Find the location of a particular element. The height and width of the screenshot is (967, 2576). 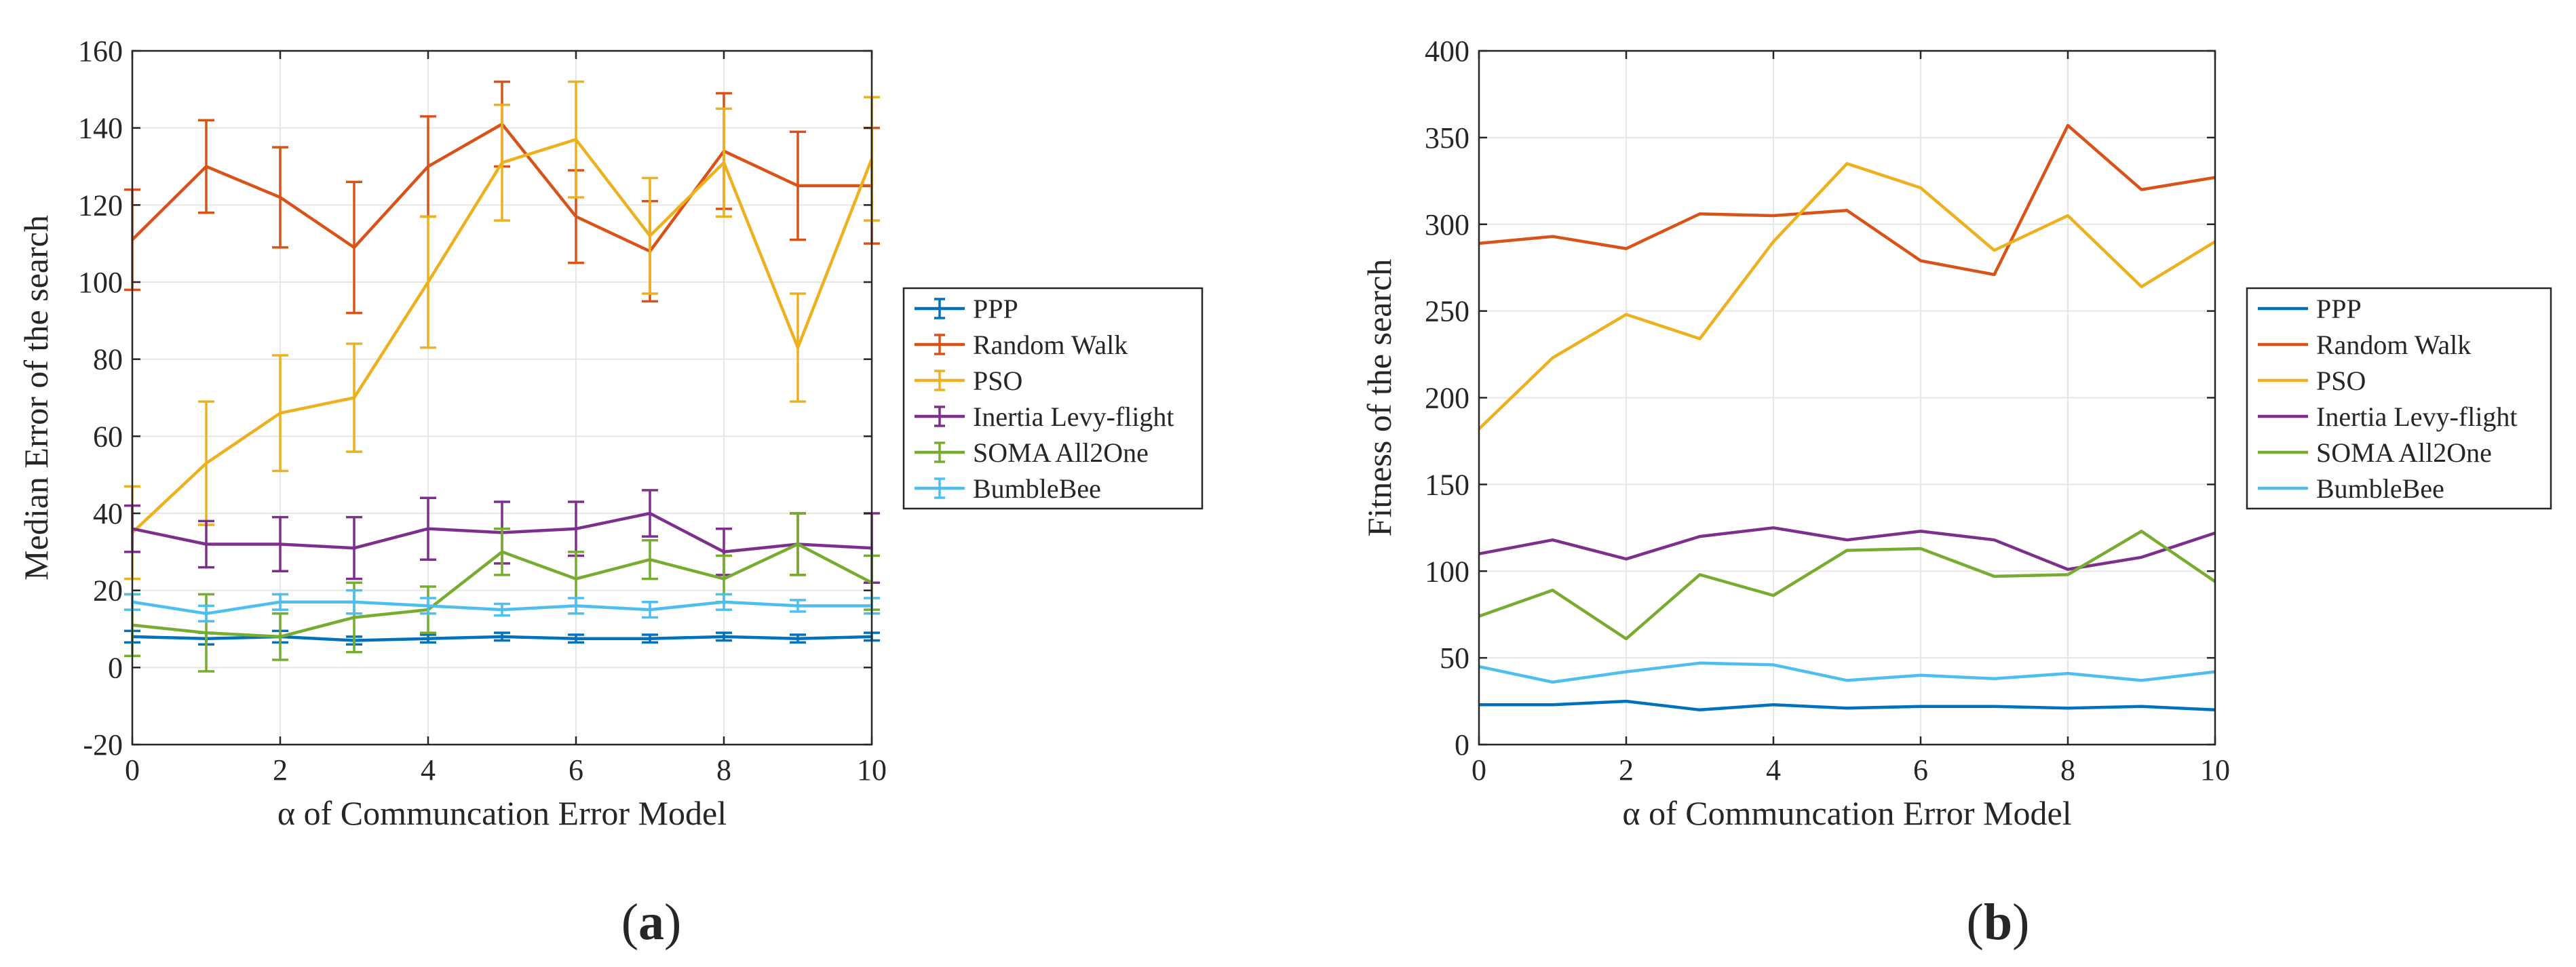

y-tick-label: 60 is located at coordinates (108, 436).